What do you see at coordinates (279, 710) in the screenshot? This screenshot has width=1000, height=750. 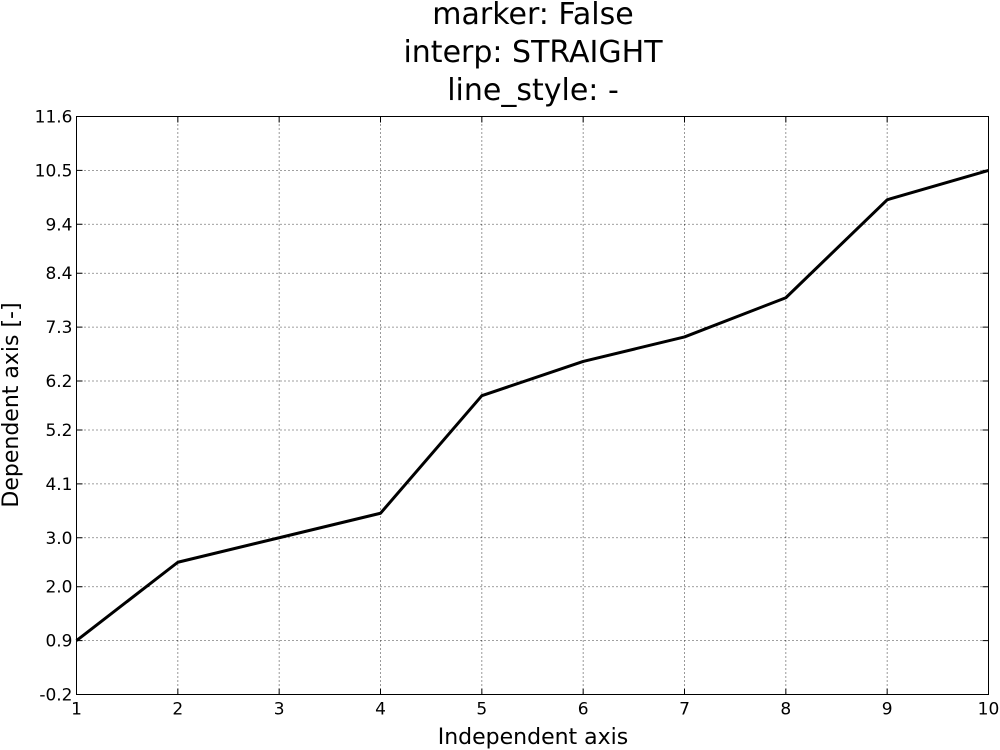 I see `x-tick-label: 3` at bounding box center [279, 710].